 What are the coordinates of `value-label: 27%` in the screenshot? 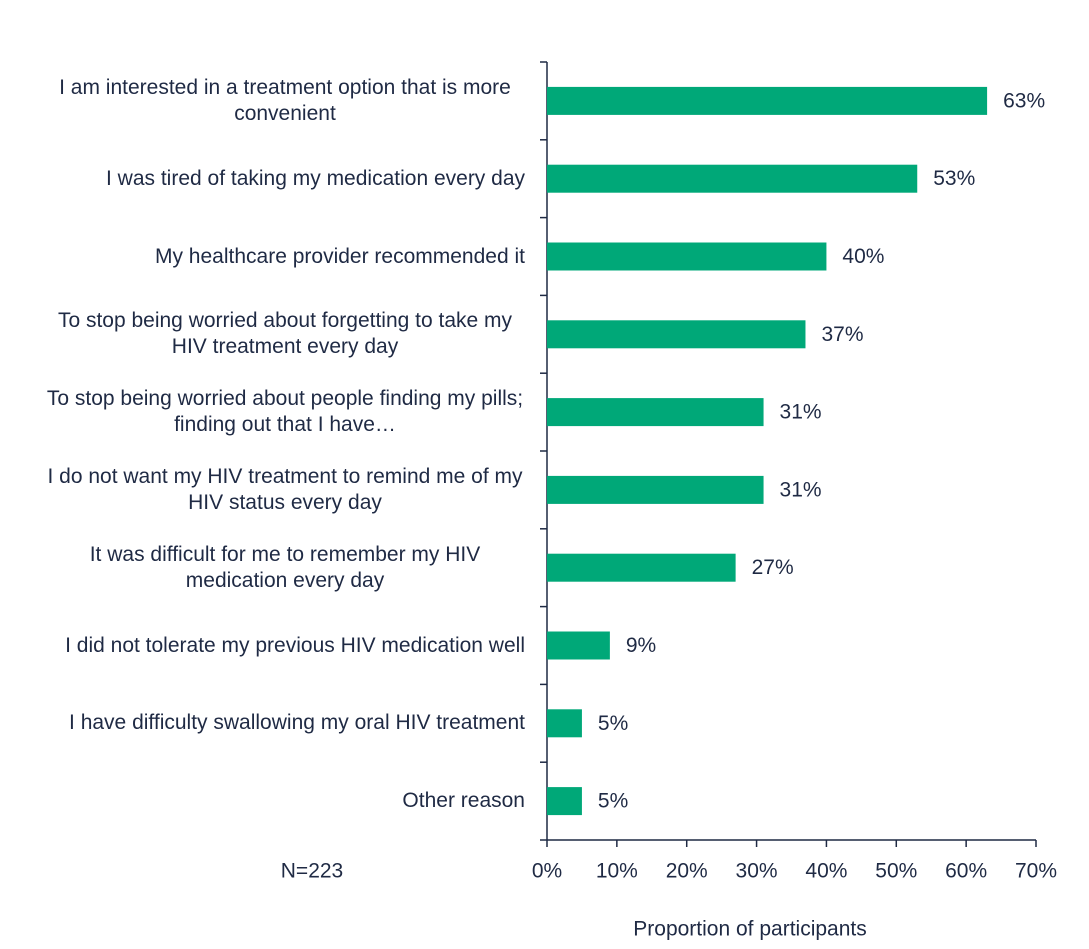 It's located at (773, 567).